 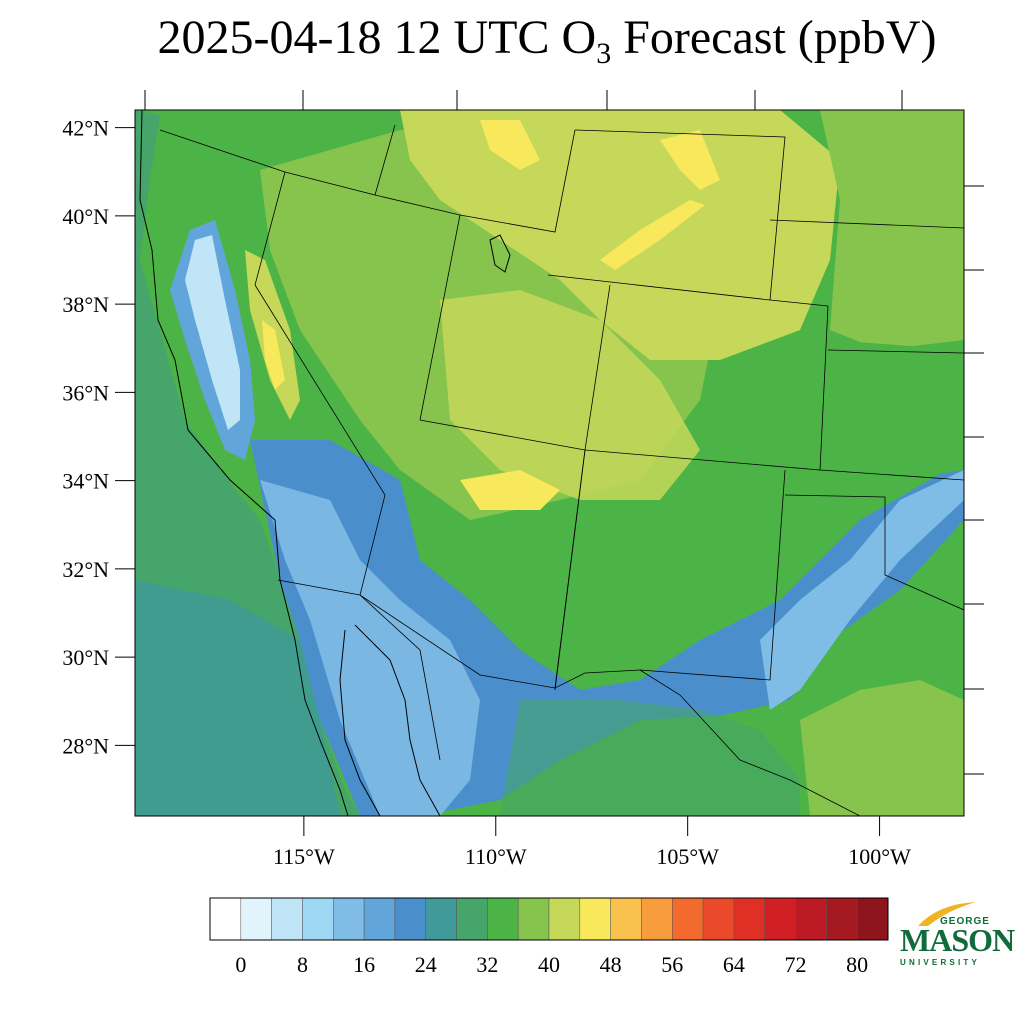 What do you see at coordinates (98, 437) in the screenshot?
I see `latitude-axis: 42°N 40°N 38°N 36°N 34°N 32°N 30°N 28°N` at bounding box center [98, 437].